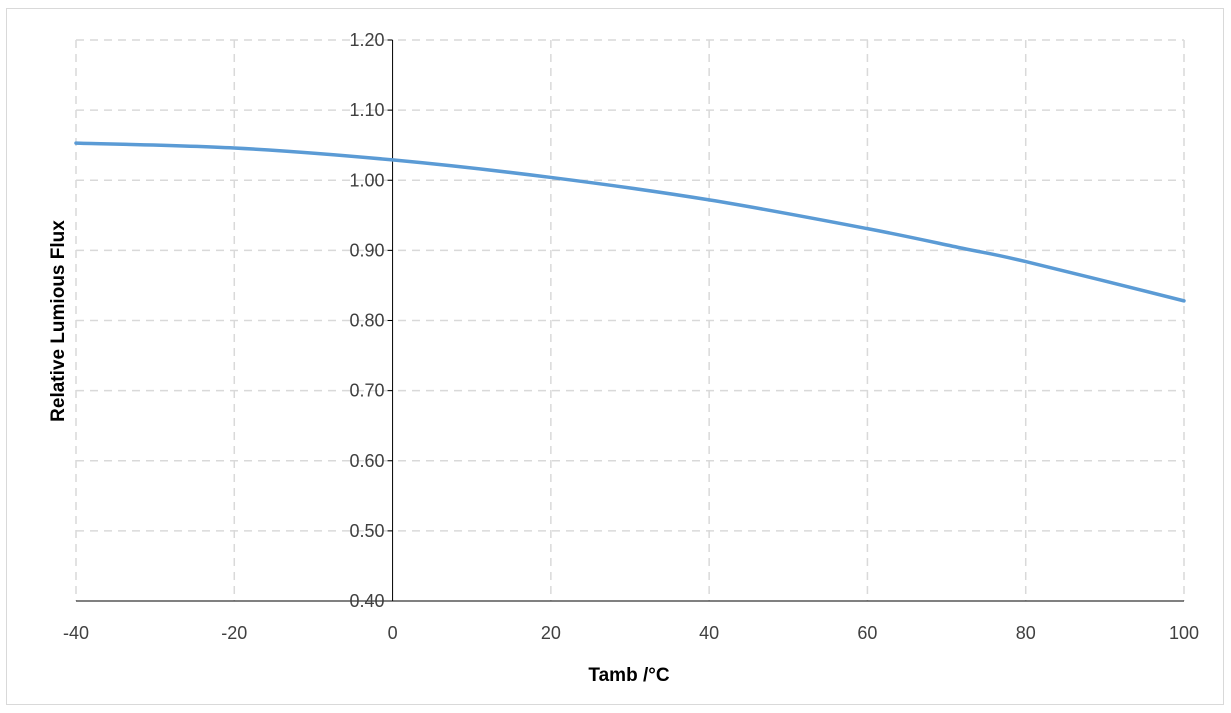 Image resolution: width=1231 pixels, height=713 pixels. I want to click on x-tick-label-4: 40, so click(709, 633).